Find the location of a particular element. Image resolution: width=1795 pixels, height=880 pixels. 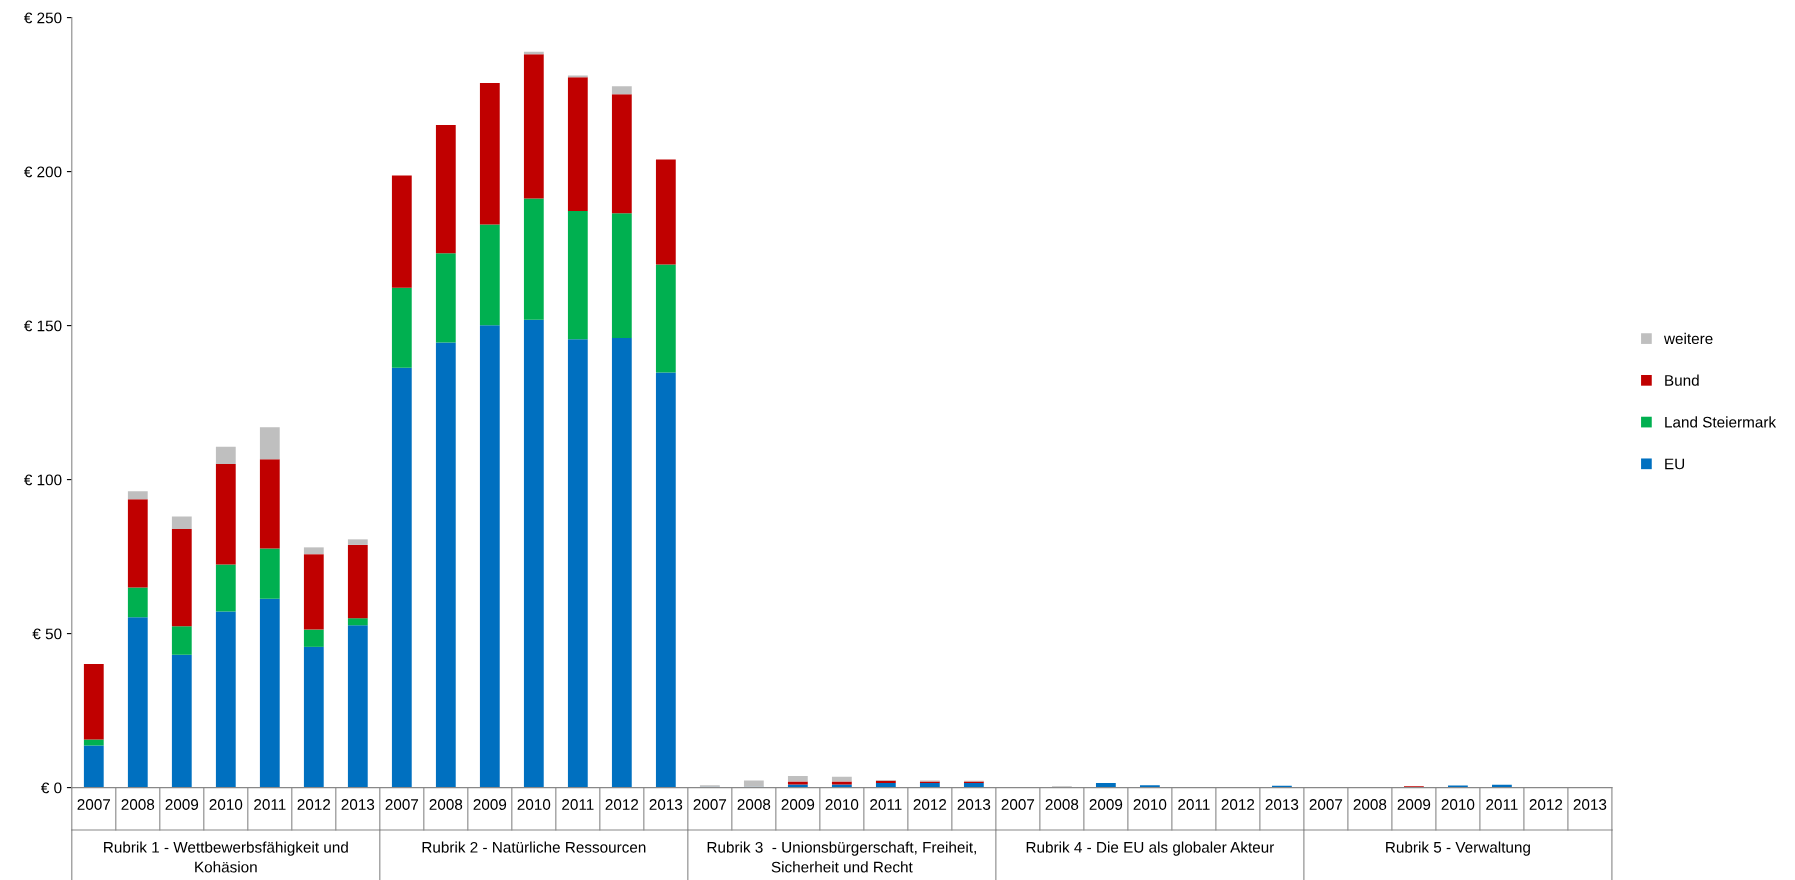

y-tick-label: € 250 is located at coordinates (42, 18).